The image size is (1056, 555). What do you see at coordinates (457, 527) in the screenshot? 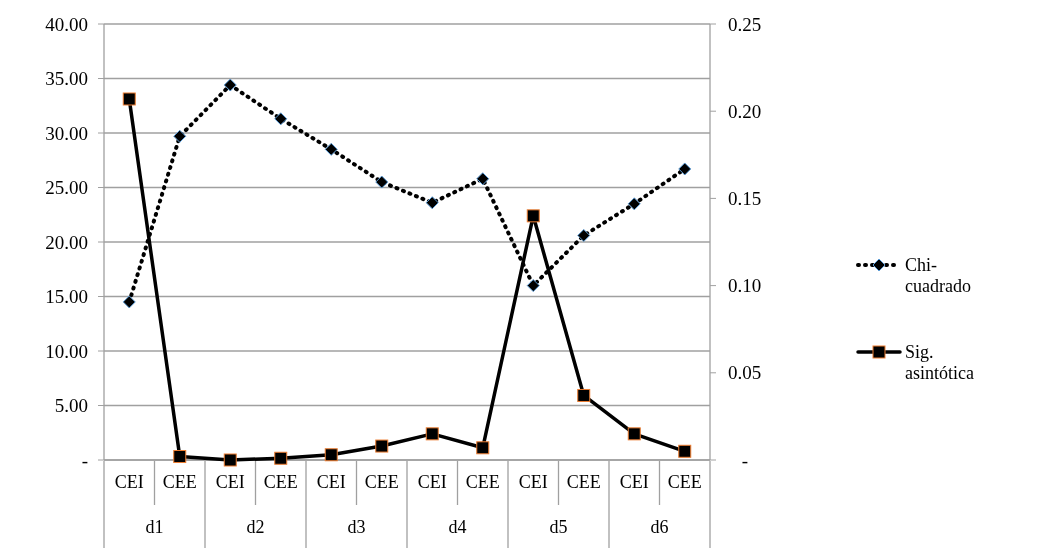
I see `text: d4` at bounding box center [457, 527].